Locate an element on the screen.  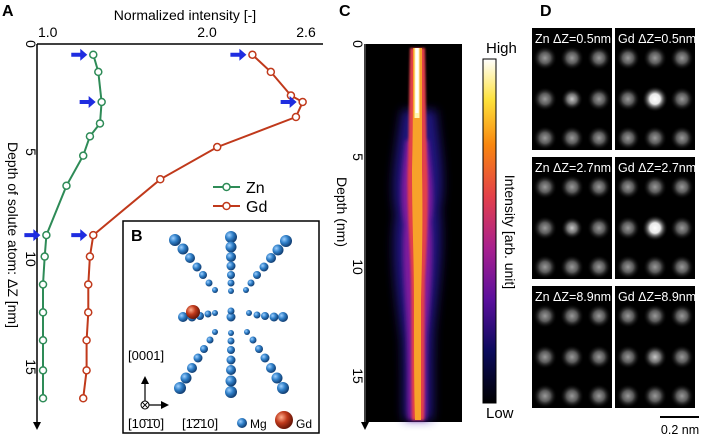
colorbar-title: Intensity [arb. unit] is located at coordinates (510, 232).